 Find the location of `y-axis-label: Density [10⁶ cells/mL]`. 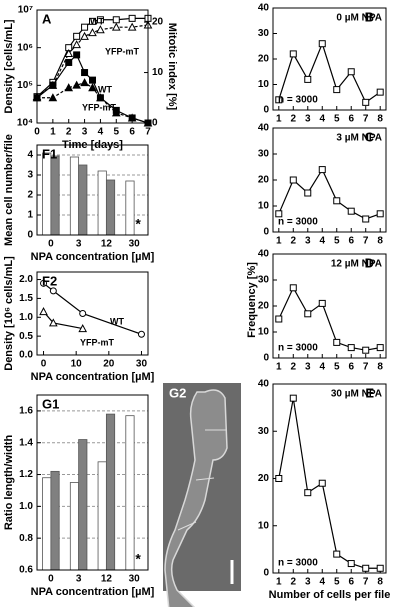

y-axis-label: Density [10⁶ cells/mL] is located at coordinates (9, 313).